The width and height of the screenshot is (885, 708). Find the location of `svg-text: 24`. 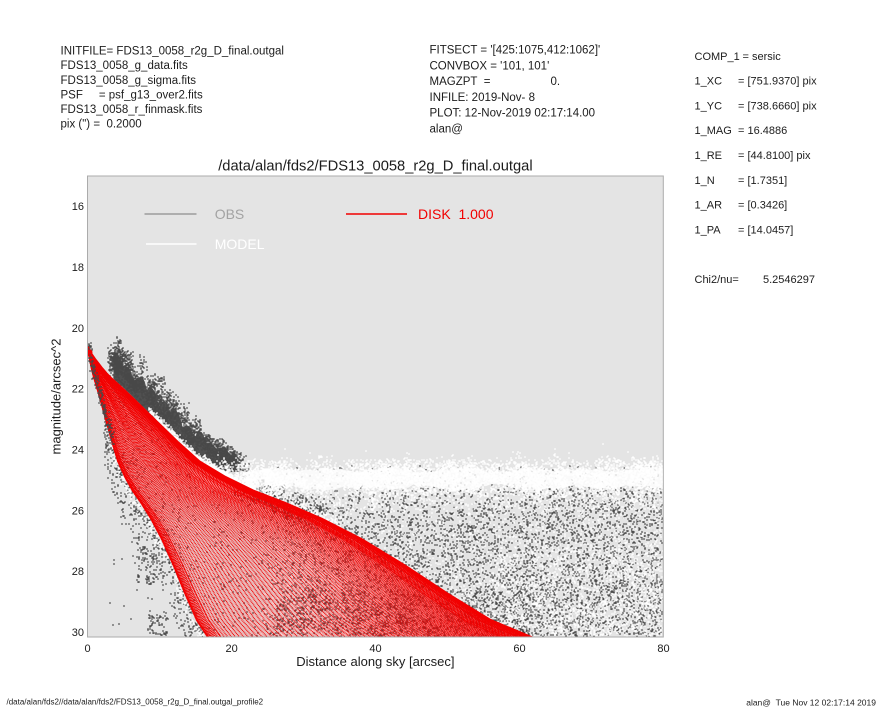

svg-text: 24 is located at coordinates (78, 451).